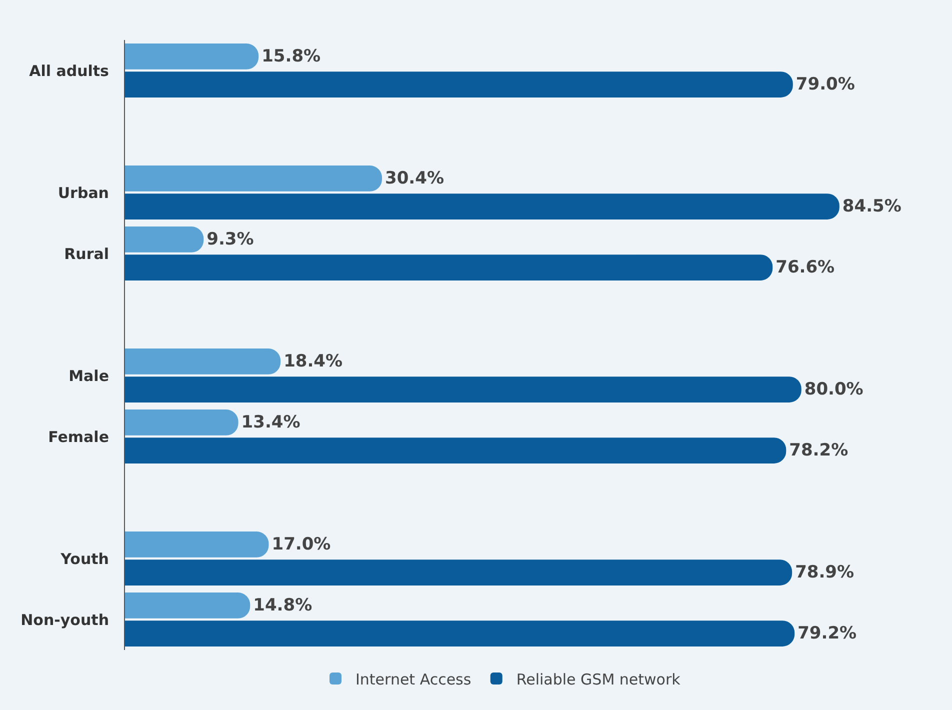  Describe the element at coordinates (805, 268) in the screenshot. I see `data-label: 76.6%` at that location.